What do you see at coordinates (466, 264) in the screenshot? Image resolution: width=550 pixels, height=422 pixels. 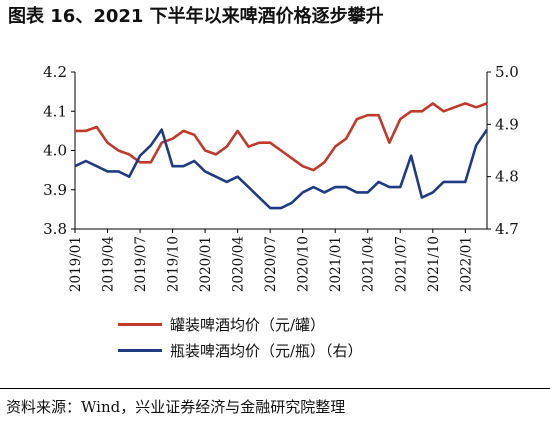 I see `x-tick-label: 2022/01` at bounding box center [466, 264].